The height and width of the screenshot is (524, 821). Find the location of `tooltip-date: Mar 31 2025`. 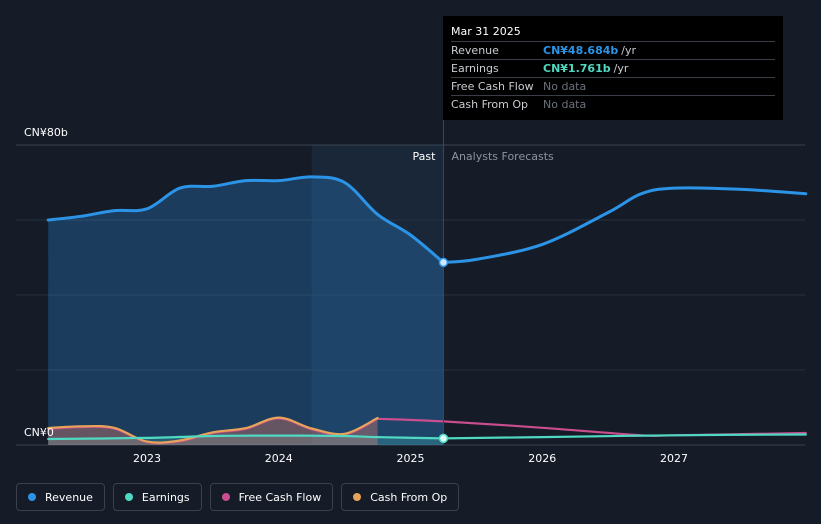

tooltip-date: Mar 31 2025 is located at coordinates (486, 31).